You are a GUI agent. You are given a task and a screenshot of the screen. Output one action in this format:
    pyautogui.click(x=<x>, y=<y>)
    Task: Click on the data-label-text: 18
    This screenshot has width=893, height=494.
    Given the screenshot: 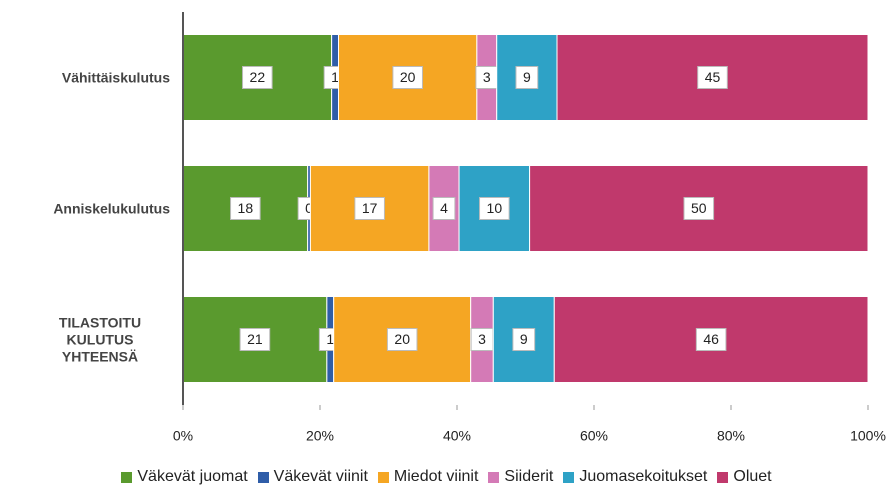 What is the action you would take?
    pyautogui.click(x=246, y=208)
    